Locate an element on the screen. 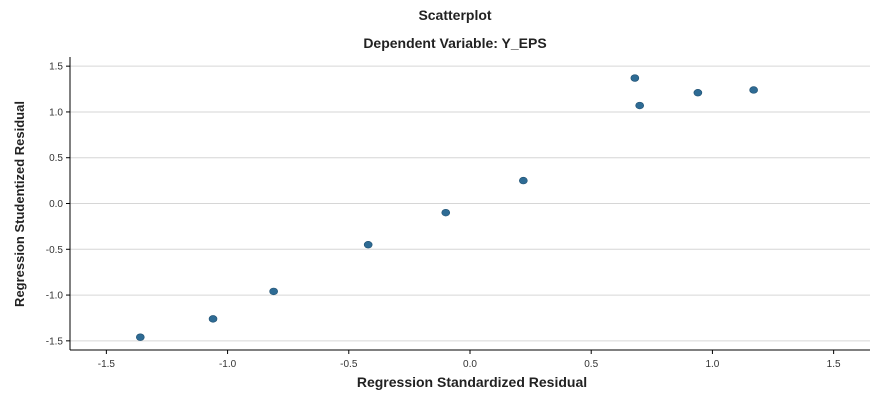  y-tick-label: 1.0 is located at coordinates (56, 112).